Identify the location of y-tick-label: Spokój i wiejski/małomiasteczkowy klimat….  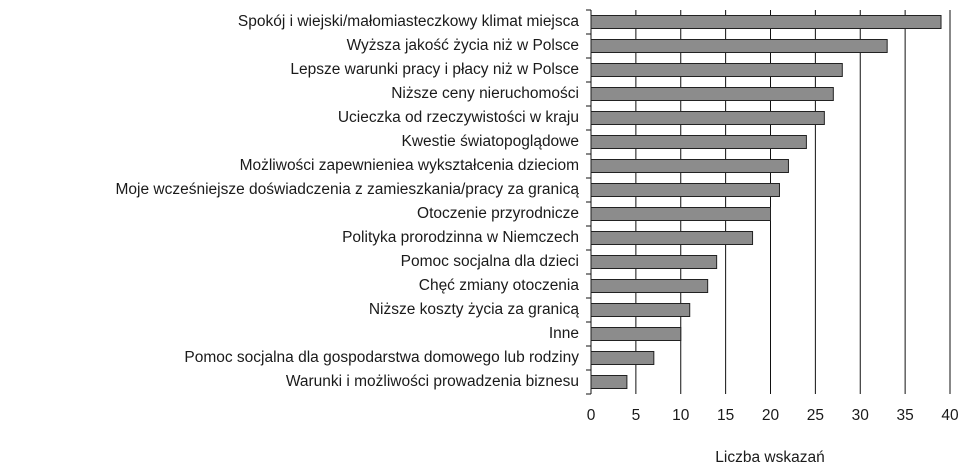
(408, 21).